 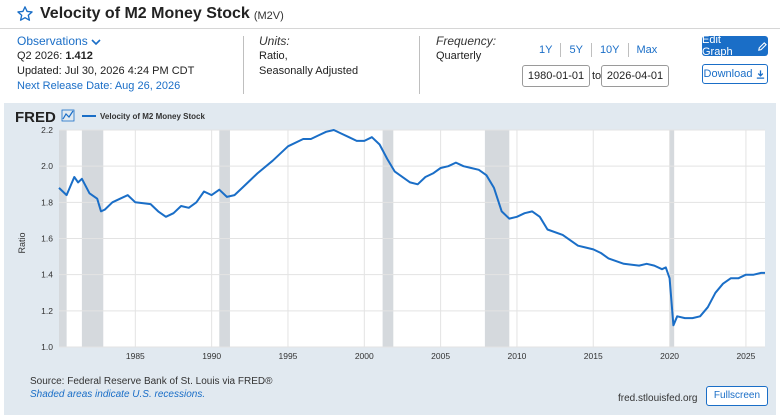 I want to click on y-axis-ticks: 1.0 1.2 1.4 1.6 1.8 2.0 2.2, so click(x=47, y=238).